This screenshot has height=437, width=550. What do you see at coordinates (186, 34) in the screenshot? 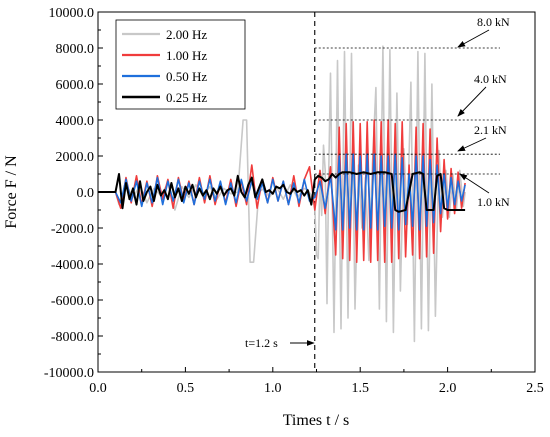
I see `legend-label: 2.00 Hz` at bounding box center [186, 34].